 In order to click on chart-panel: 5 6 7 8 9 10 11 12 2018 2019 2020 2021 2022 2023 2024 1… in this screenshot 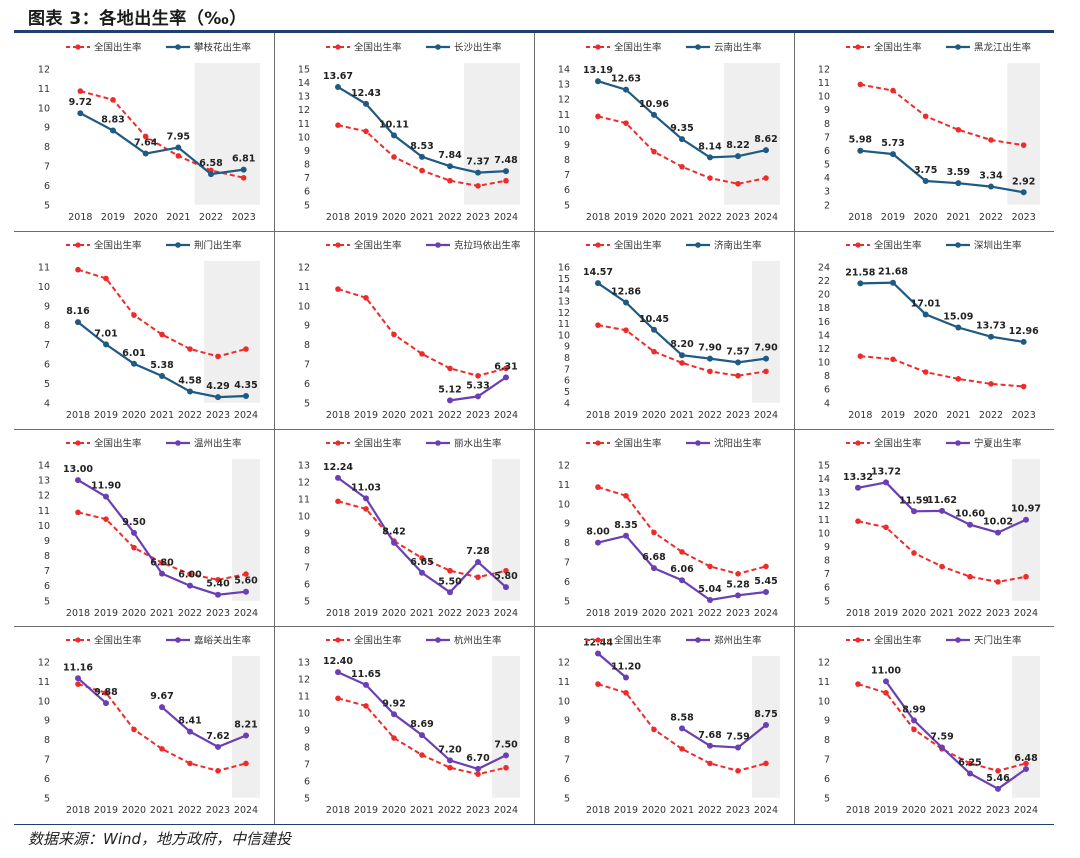, I will do `click(669, 725)`.